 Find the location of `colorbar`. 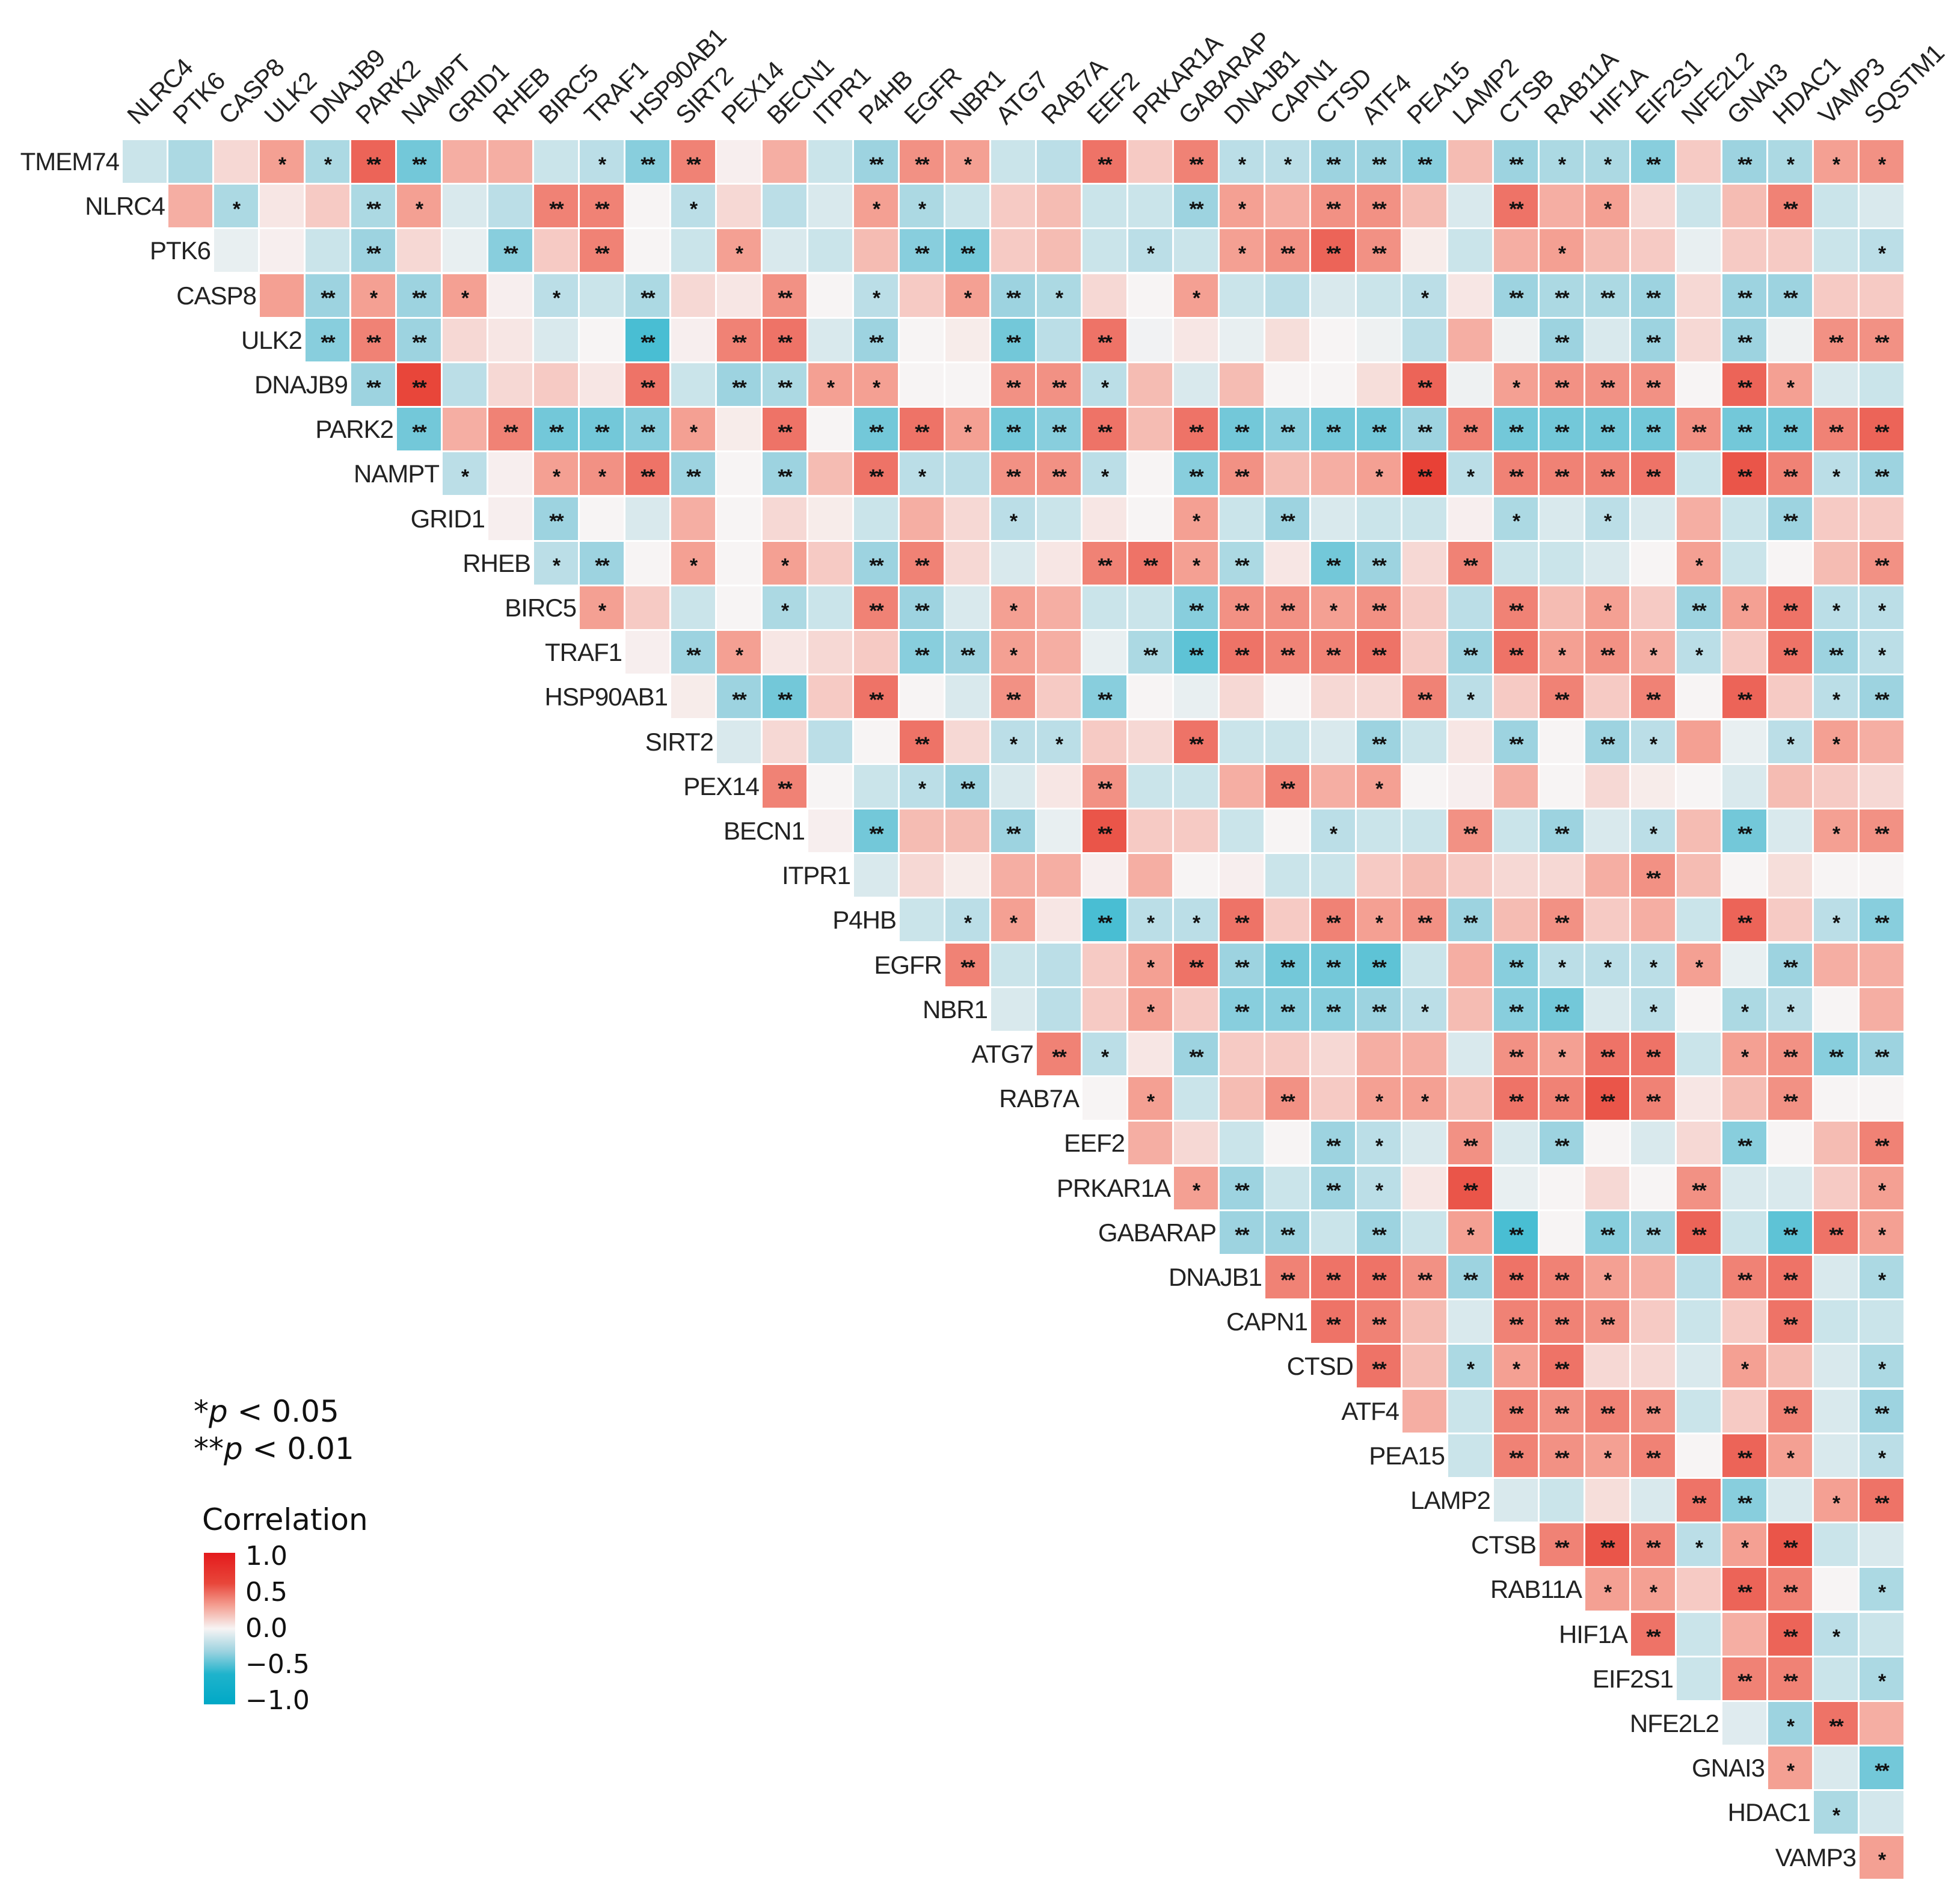

colorbar is located at coordinates (219, 1628).